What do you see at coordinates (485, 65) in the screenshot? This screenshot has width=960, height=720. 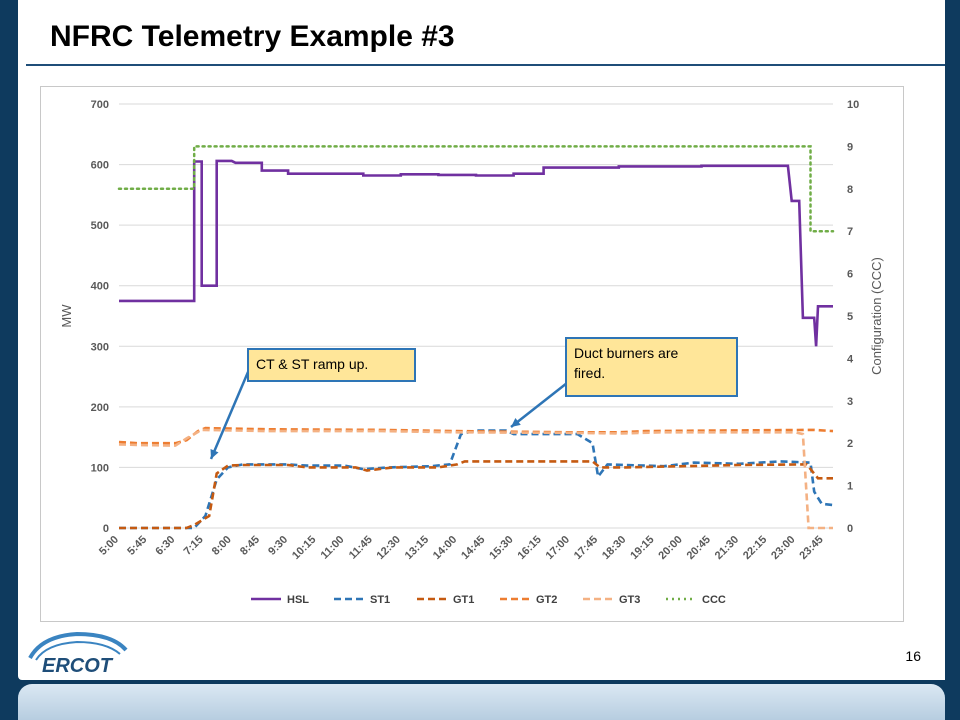 I see `title-divider` at bounding box center [485, 65].